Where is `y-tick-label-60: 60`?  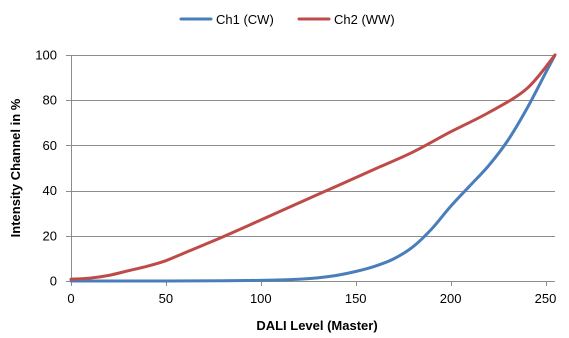 y-tick-label-60: 60 is located at coordinates (50, 145).